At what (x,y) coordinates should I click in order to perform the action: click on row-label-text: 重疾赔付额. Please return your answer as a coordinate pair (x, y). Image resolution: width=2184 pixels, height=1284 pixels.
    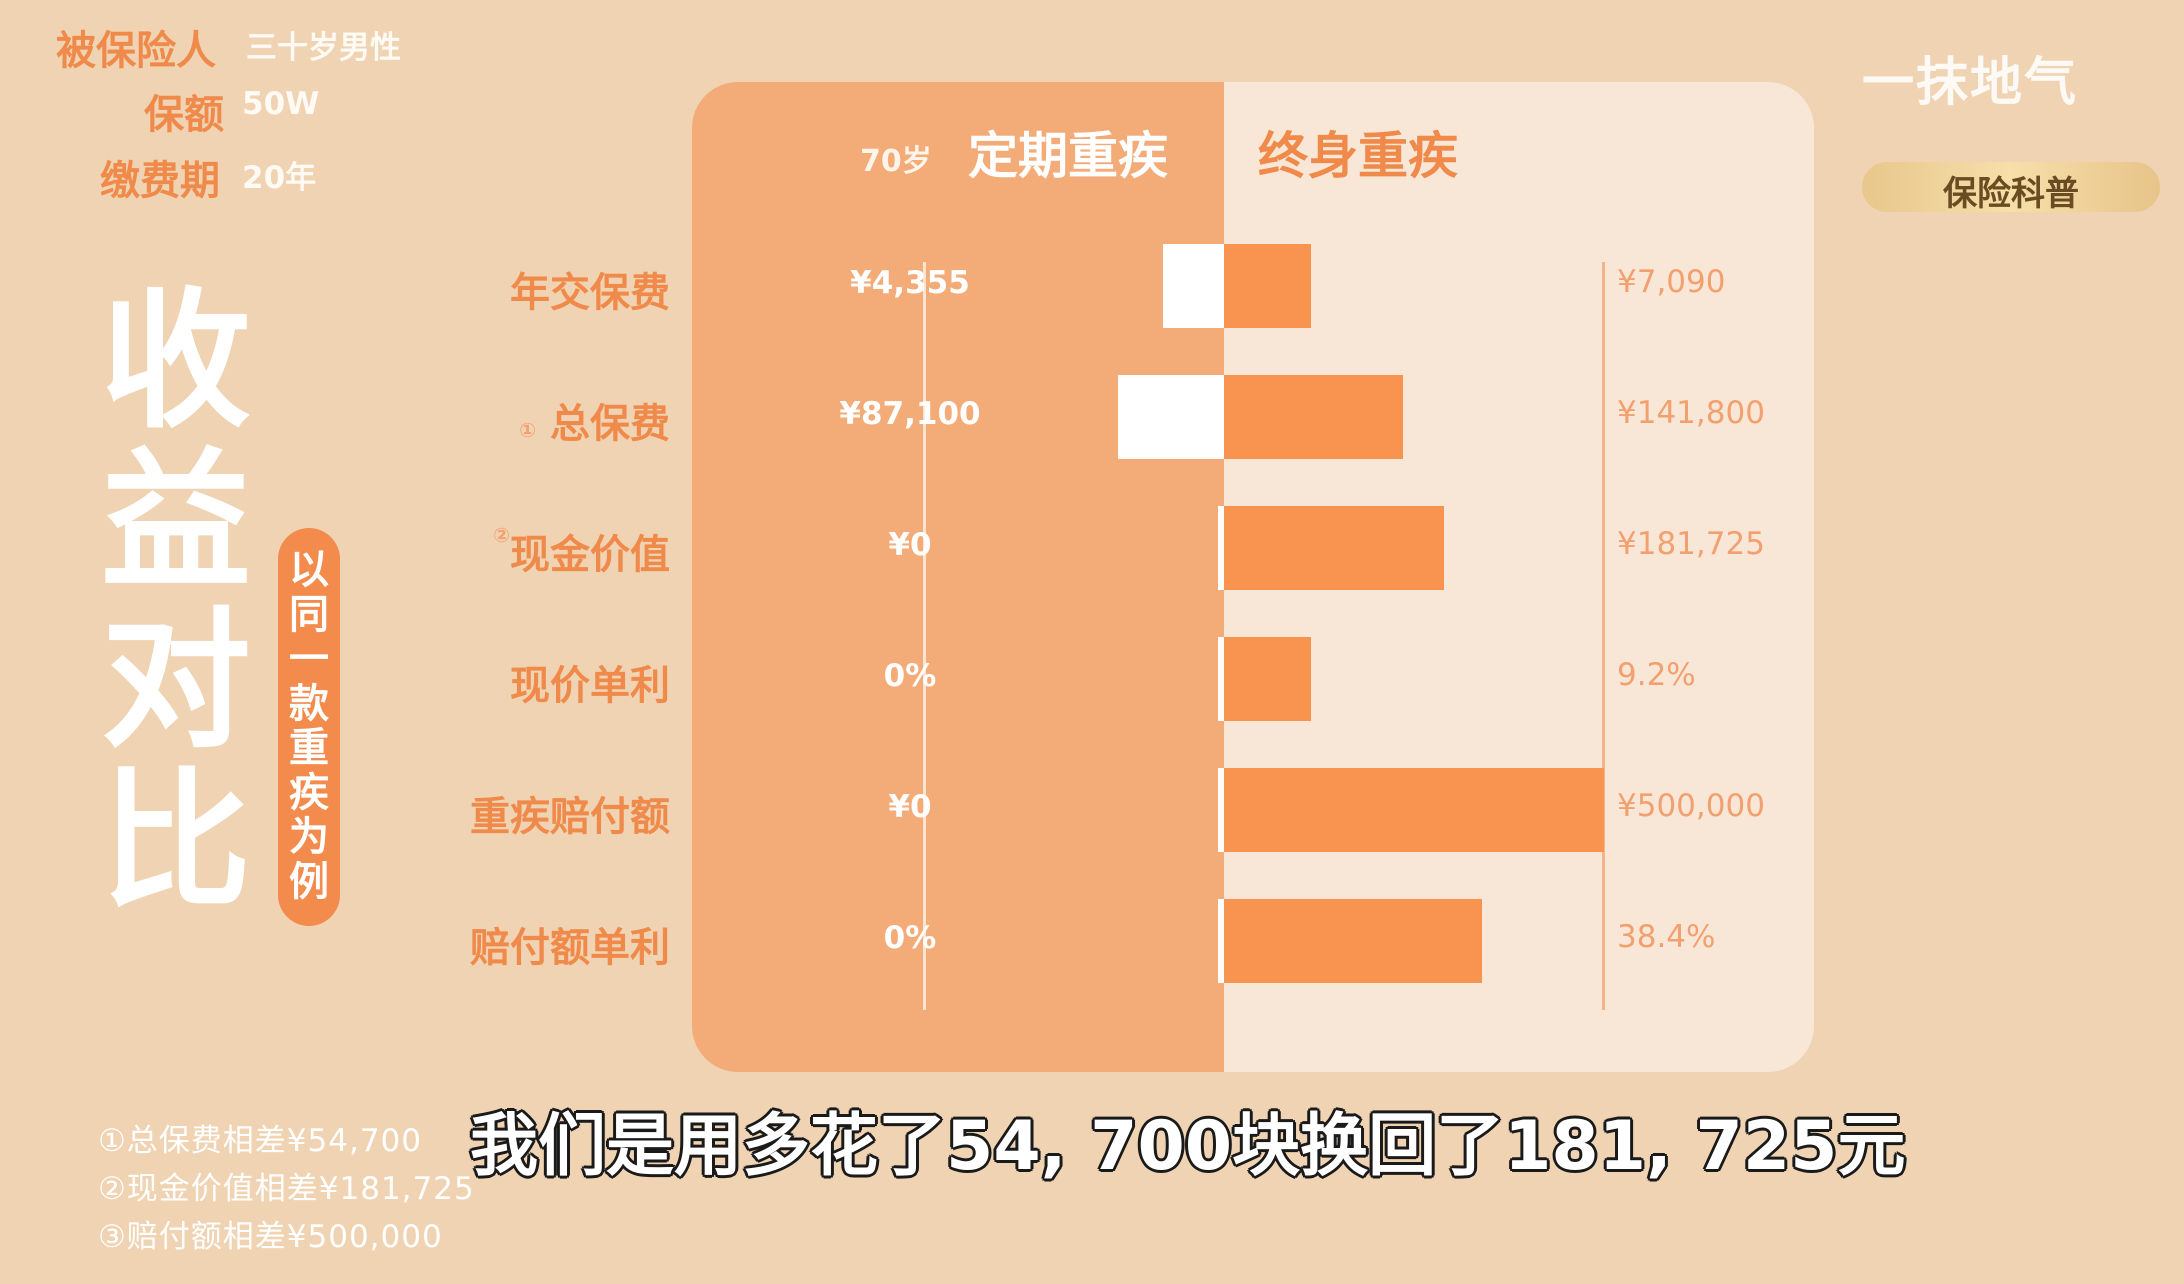
    Looking at the image, I should click on (570, 817).